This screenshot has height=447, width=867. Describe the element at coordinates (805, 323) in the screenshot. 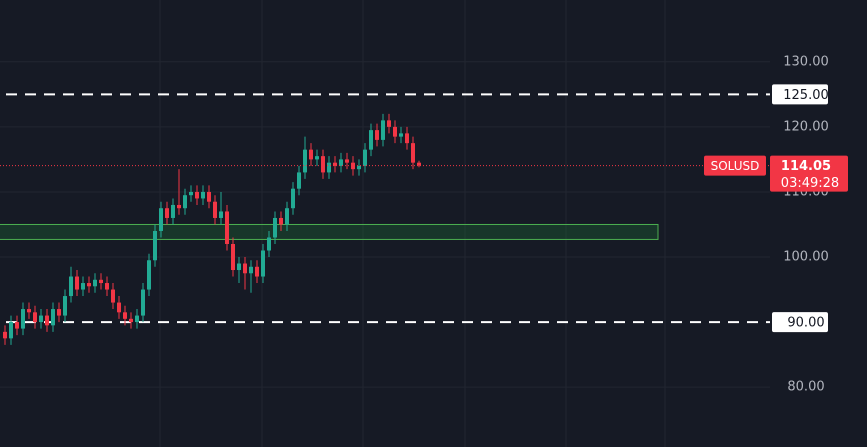

I see `level-label: 90.00` at that location.